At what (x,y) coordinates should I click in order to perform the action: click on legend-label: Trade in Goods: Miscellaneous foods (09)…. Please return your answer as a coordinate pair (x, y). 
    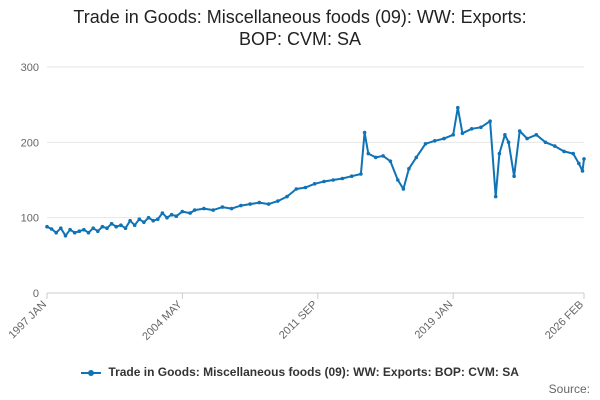
    Looking at the image, I should click on (313, 372).